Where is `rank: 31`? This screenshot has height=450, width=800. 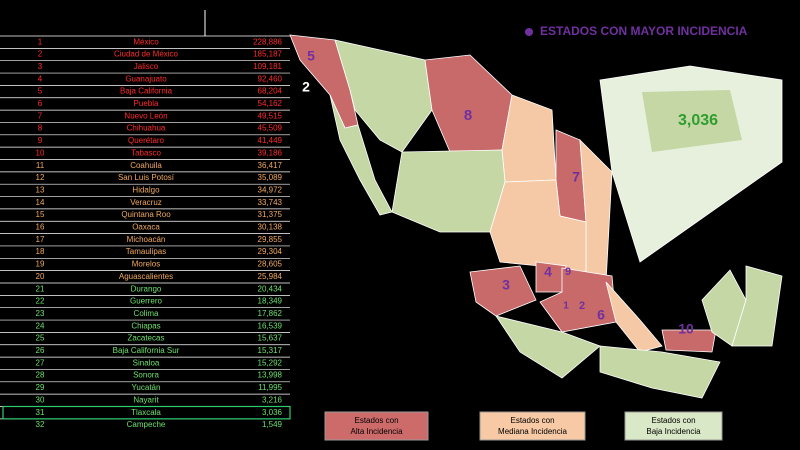 rank: 31 is located at coordinates (40, 412).